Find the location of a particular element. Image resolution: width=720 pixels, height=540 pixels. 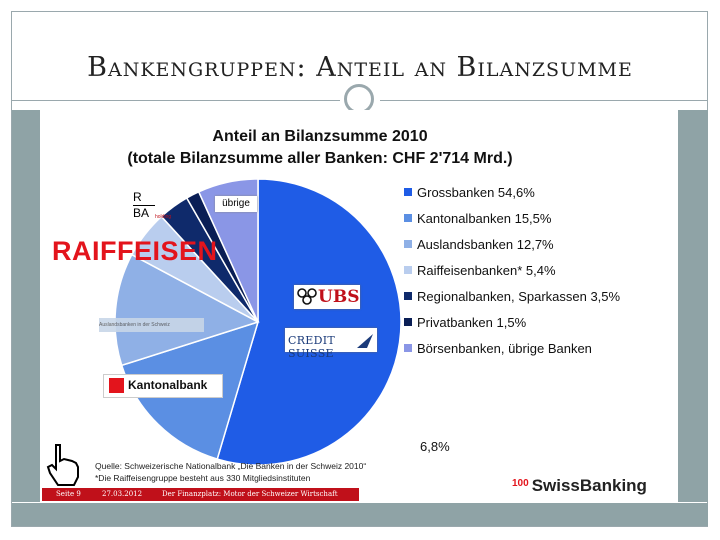

legend-item-6: Börsenbanken, übrige Banken is located at coordinates (498, 348).